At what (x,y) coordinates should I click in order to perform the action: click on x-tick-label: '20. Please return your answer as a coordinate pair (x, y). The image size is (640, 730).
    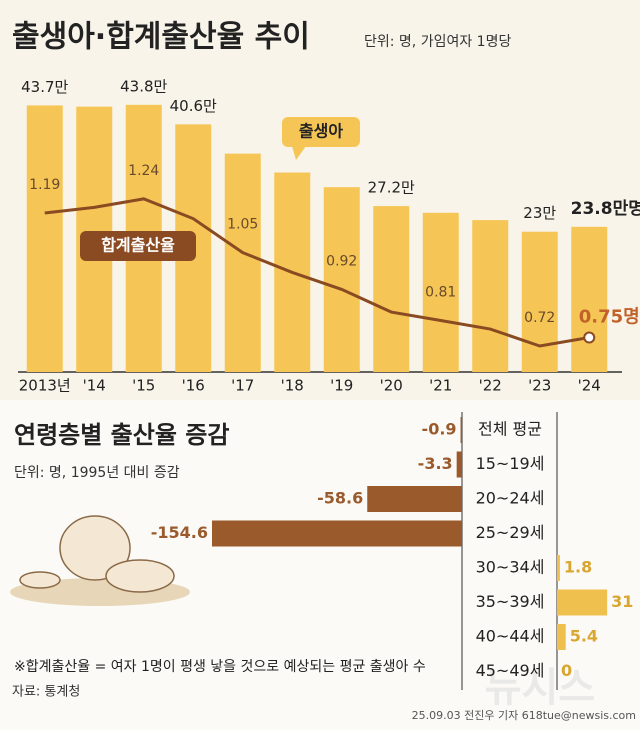
    Looking at the image, I should click on (391, 386).